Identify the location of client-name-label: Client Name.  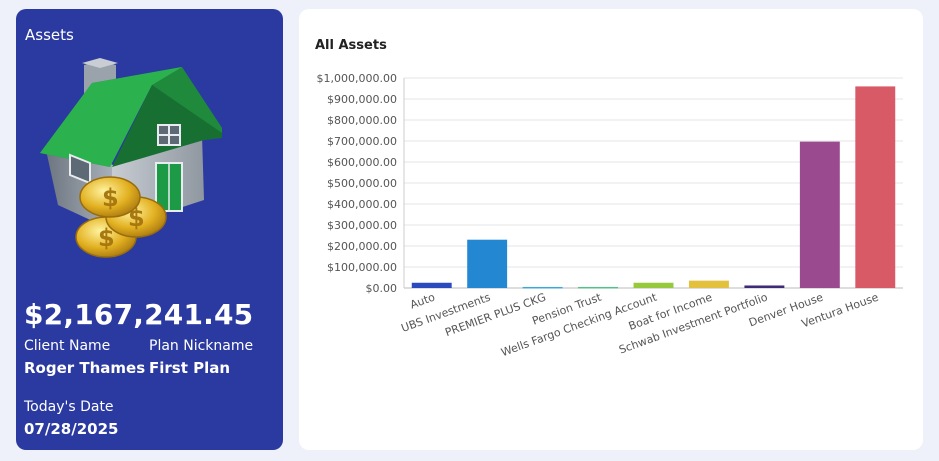
(67, 346).